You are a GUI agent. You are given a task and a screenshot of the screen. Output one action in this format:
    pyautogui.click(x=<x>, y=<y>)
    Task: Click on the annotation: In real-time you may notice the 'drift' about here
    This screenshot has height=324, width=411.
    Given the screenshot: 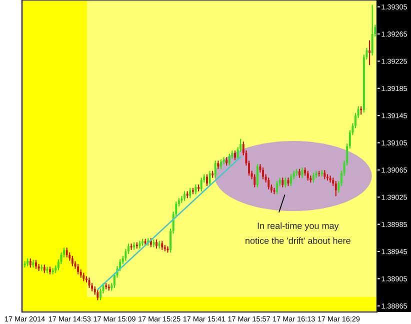 What is the action you would take?
    pyautogui.click(x=298, y=233)
    